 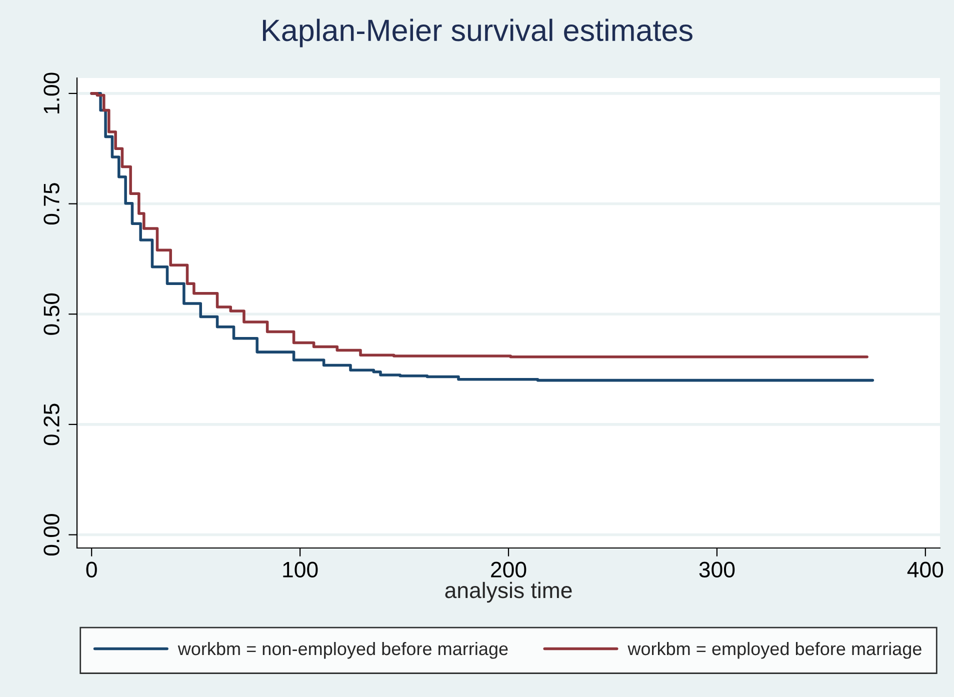 I want to click on y-tick-label: 0.50, so click(x=52, y=314).